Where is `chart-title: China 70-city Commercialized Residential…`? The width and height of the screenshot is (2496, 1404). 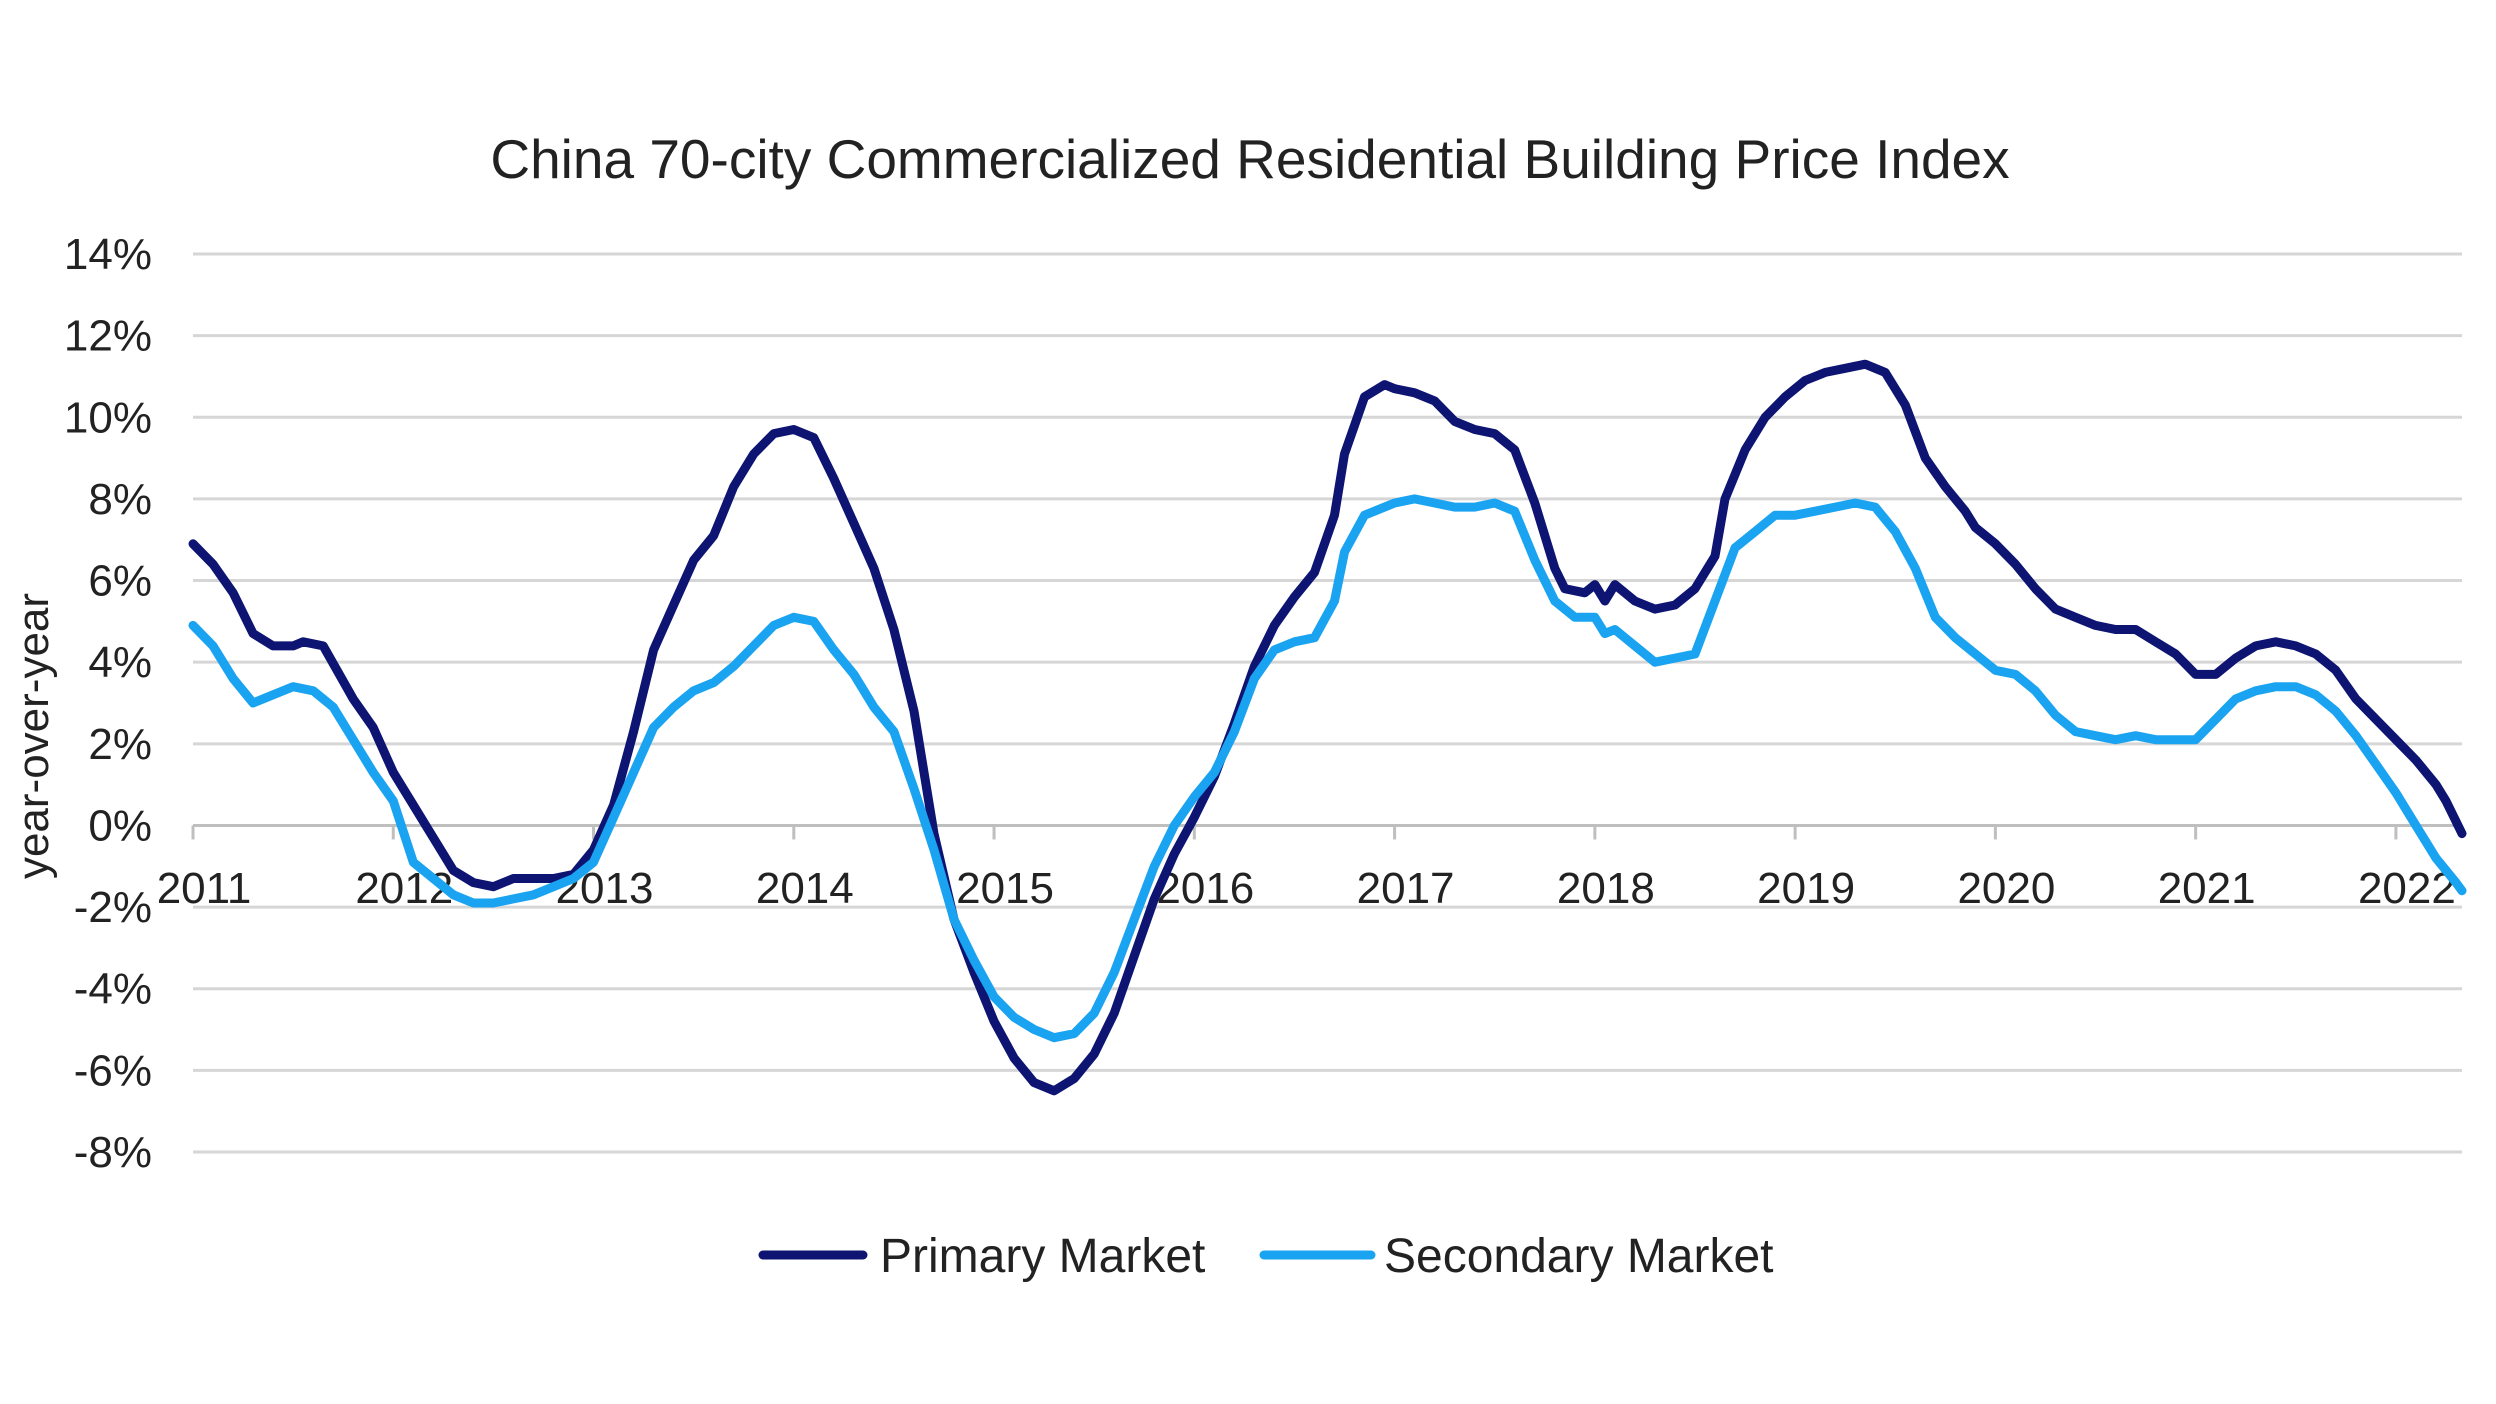
chart-title: China 70-city Commercialized Residential… is located at coordinates (1249, 159).